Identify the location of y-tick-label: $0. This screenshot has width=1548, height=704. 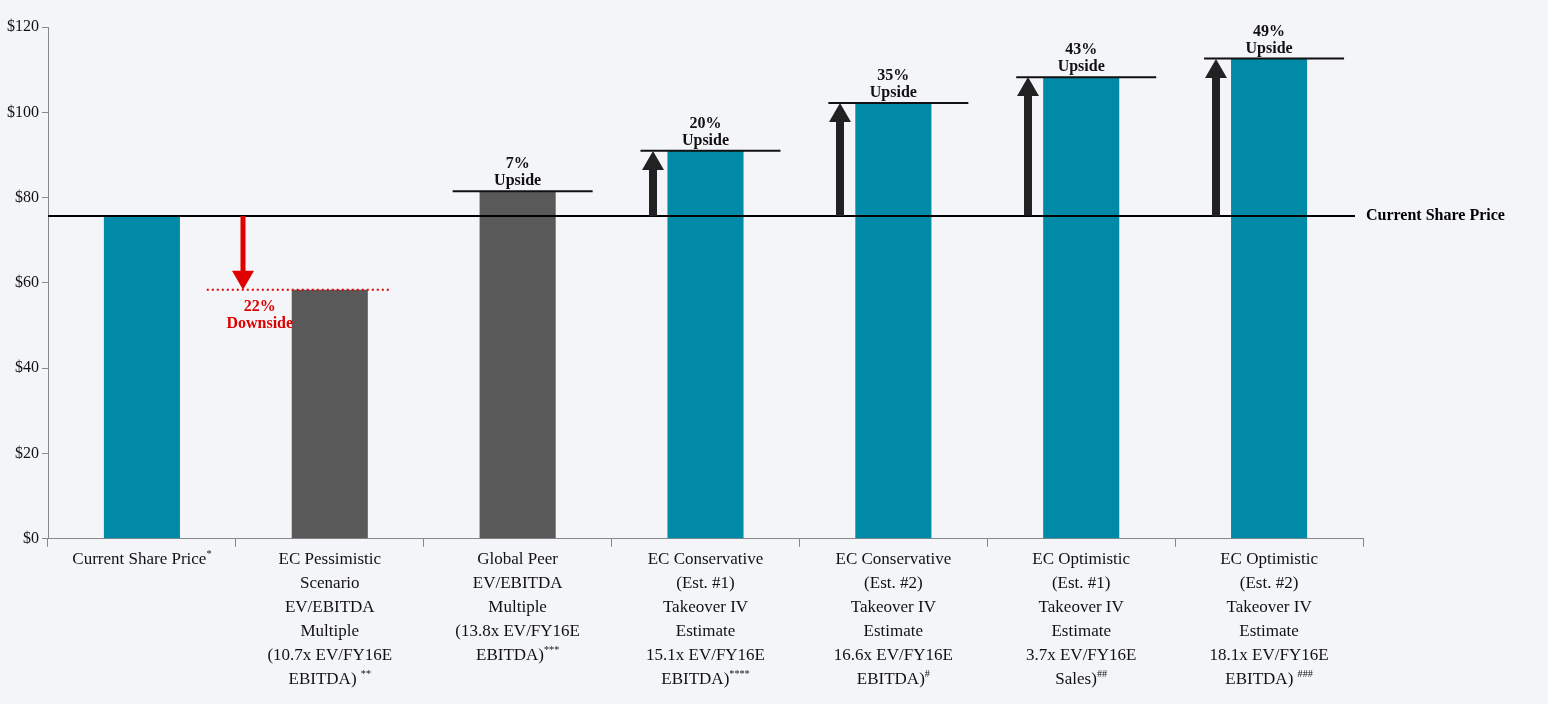
(31, 537).